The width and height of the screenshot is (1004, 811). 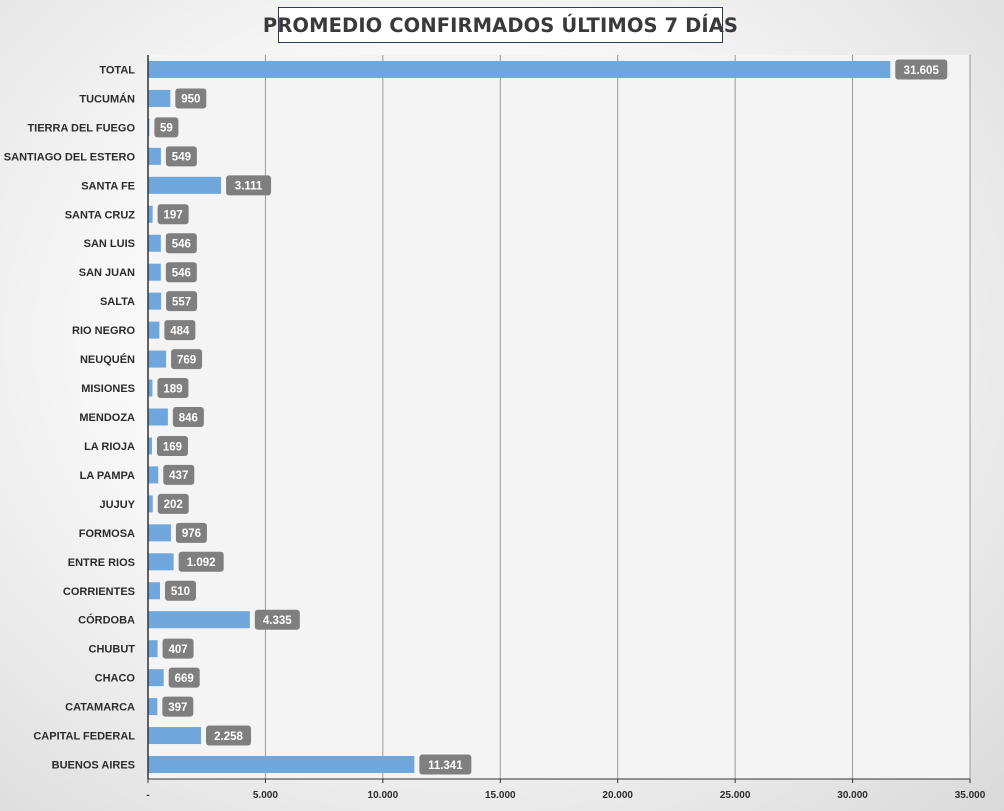 What do you see at coordinates (107, 534) in the screenshot?
I see `category-label: FORMOSA` at bounding box center [107, 534].